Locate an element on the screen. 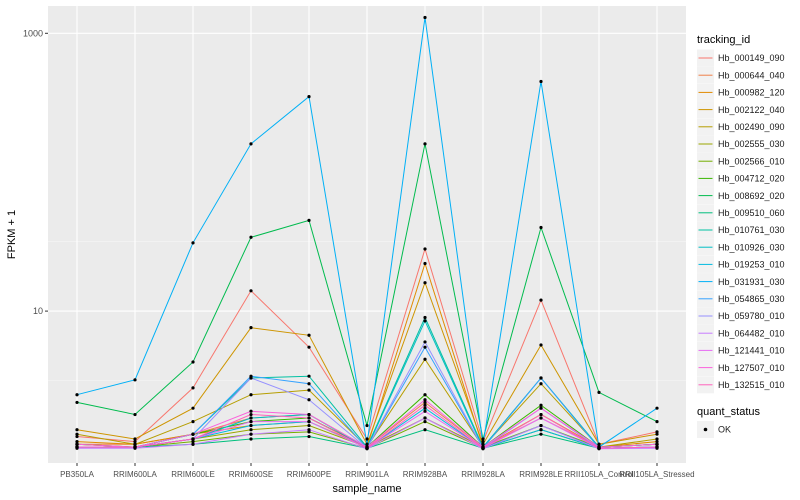  legend-label: Hb_127507_010 is located at coordinates (751, 368).